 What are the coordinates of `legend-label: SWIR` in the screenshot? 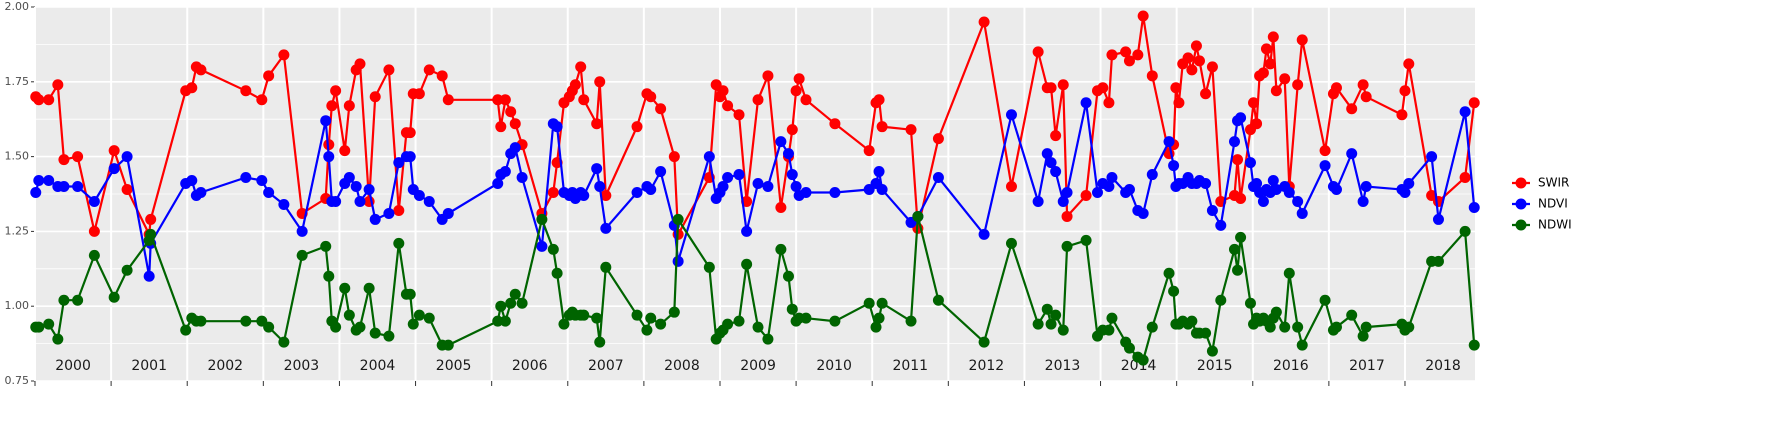 It's located at (1553, 183).